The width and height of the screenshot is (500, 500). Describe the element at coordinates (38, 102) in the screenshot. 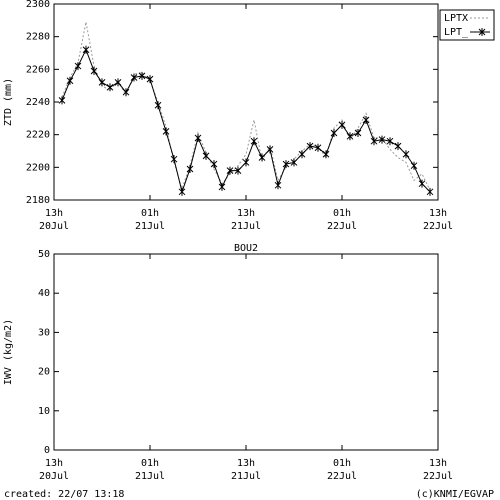

I see `y-tick-label: 2240` at that location.